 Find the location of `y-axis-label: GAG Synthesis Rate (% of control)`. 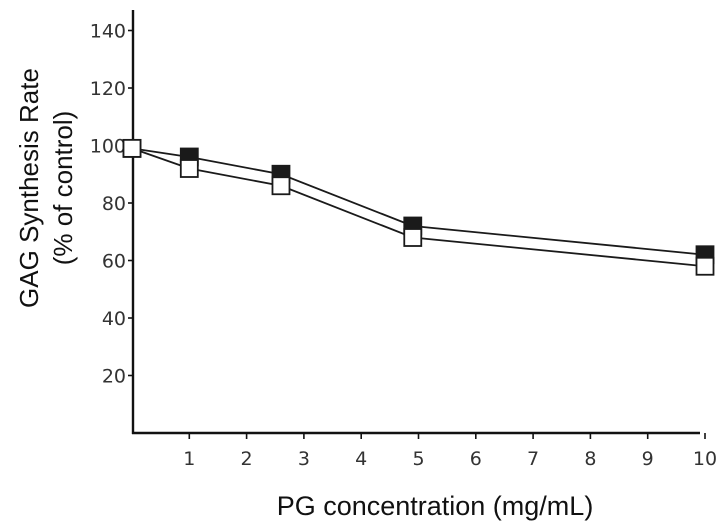

y-axis-label: GAG Synthesis Rate (% of control) is located at coordinates (46, 188).